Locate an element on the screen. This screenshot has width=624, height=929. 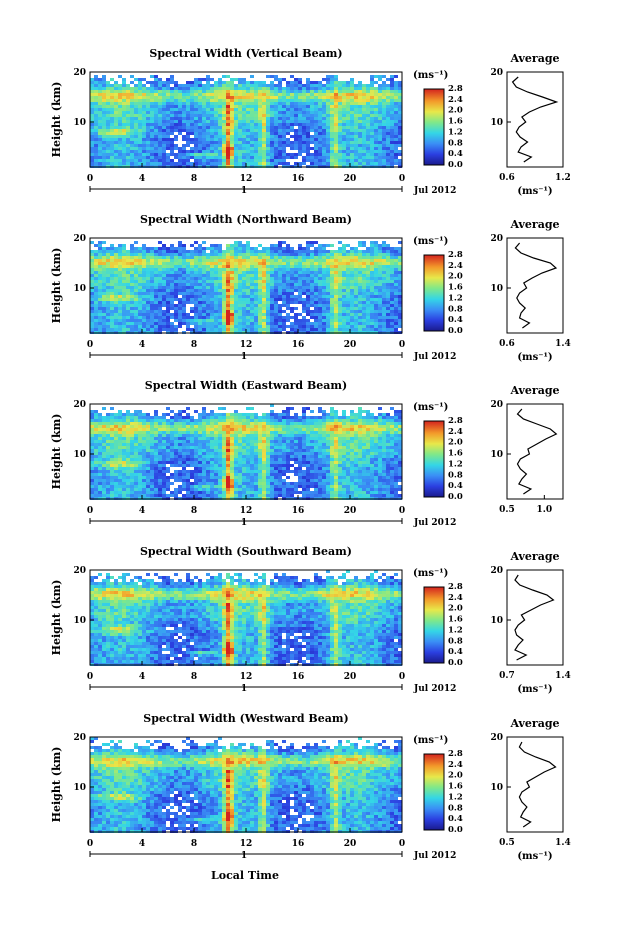
colorbar-tick-label: 2.0 is located at coordinates (455, 111).